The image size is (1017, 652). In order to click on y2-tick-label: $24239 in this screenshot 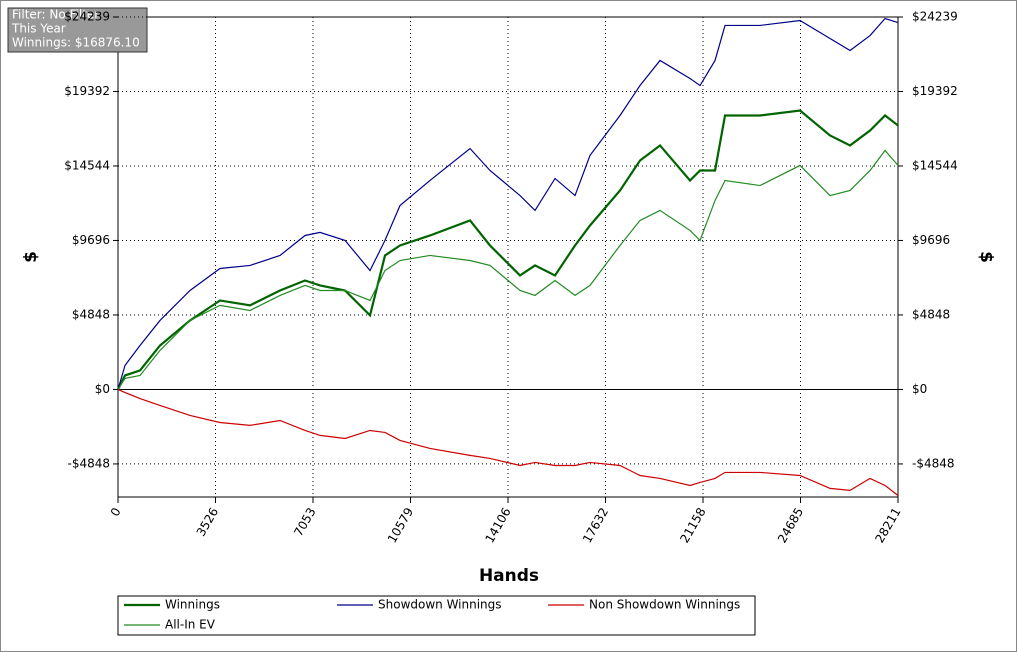, I will do `click(935, 17)`.